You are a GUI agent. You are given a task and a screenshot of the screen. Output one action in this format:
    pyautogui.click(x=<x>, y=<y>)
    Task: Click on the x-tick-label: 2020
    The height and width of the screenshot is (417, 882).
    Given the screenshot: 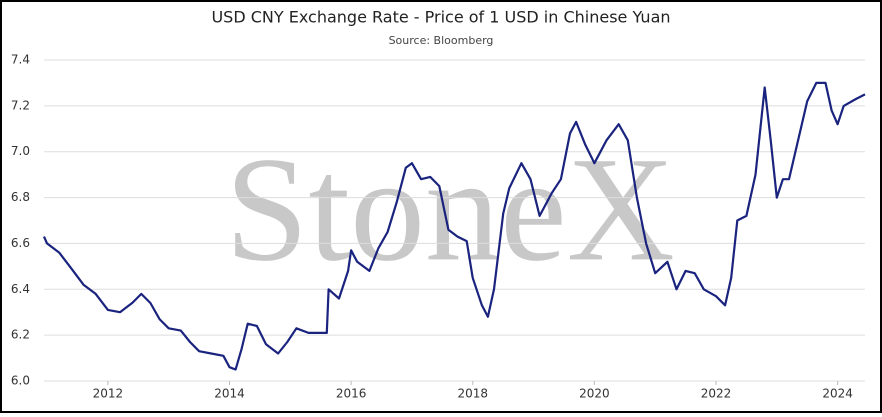 What is the action you would take?
    pyautogui.click(x=594, y=394)
    